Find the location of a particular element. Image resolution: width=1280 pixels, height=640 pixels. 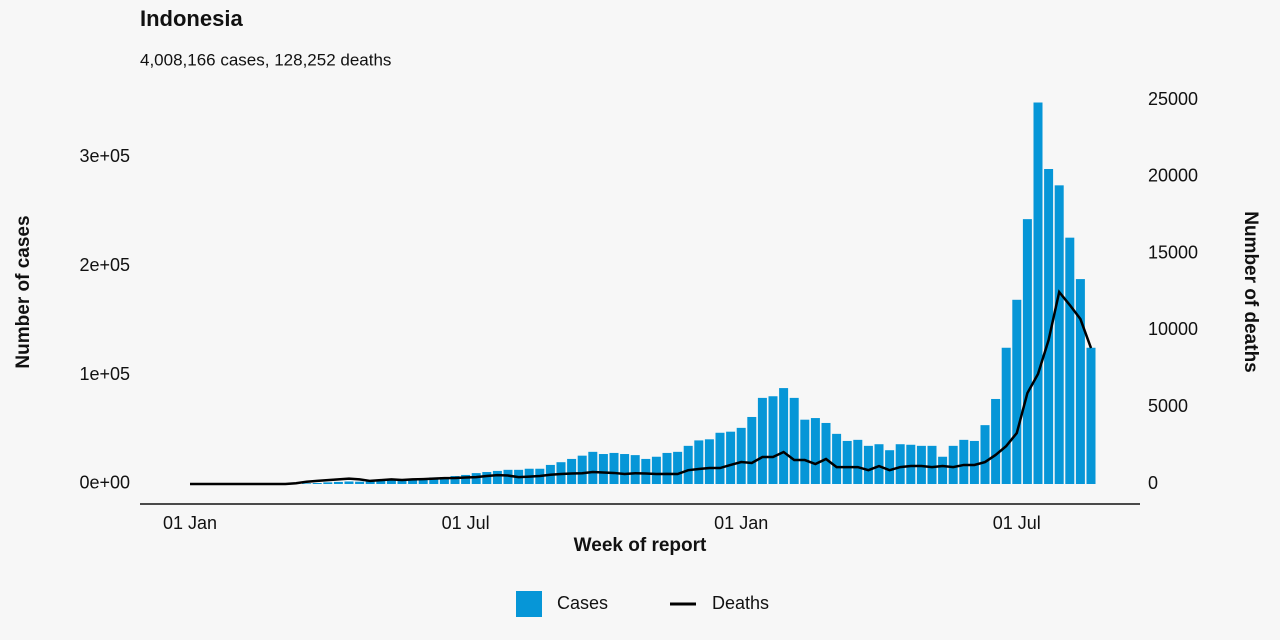

legend-swatch is located at coordinates (529, 604).